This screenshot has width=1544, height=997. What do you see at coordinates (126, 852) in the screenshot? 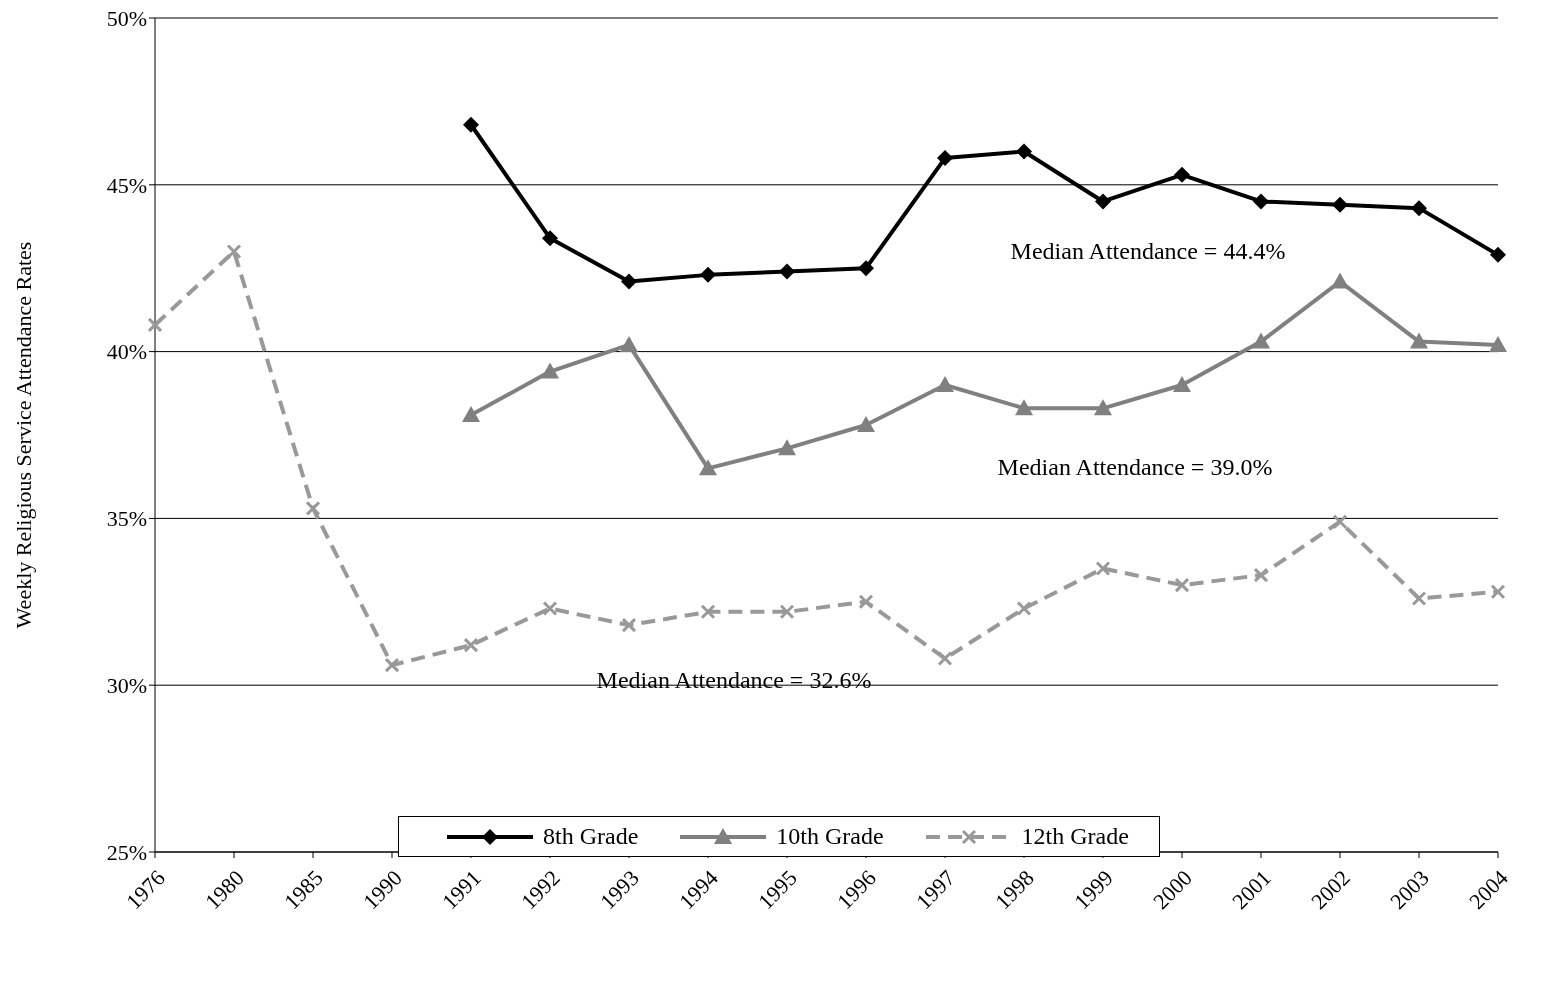
I see `y-tick-label: 25%` at bounding box center [126, 852].